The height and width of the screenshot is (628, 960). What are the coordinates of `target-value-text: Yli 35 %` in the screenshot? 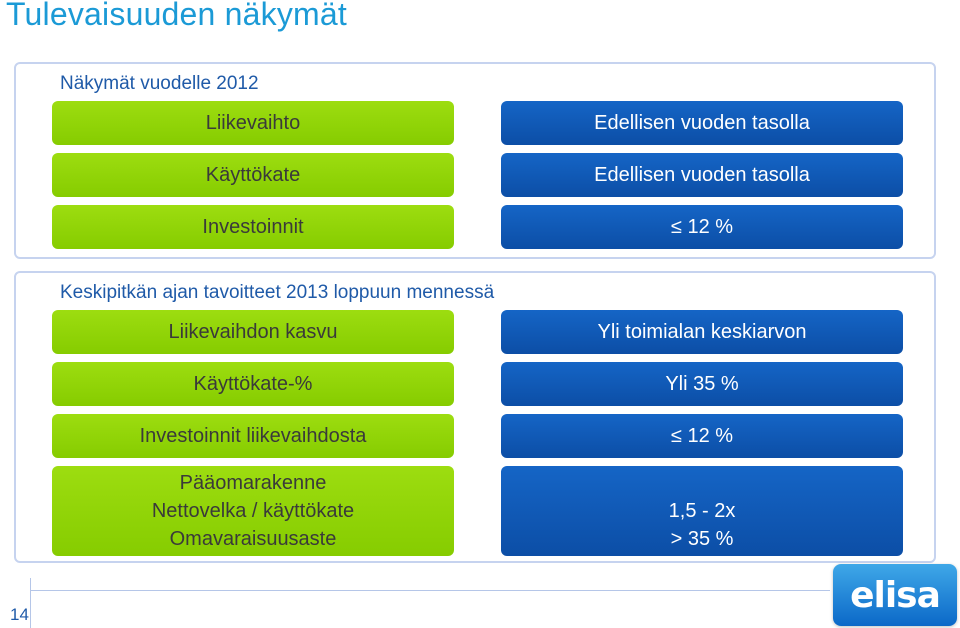 It's located at (702, 384).